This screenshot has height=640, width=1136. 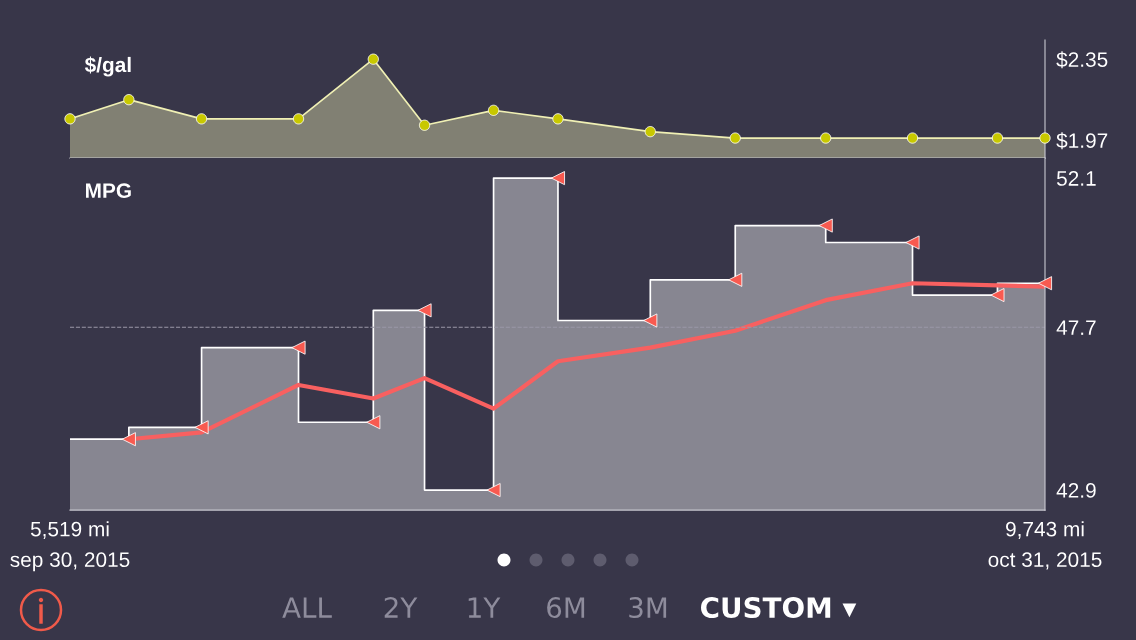 What do you see at coordinates (1082, 141) in the screenshot?
I see `y-tick-label: $1.97` at bounding box center [1082, 141].